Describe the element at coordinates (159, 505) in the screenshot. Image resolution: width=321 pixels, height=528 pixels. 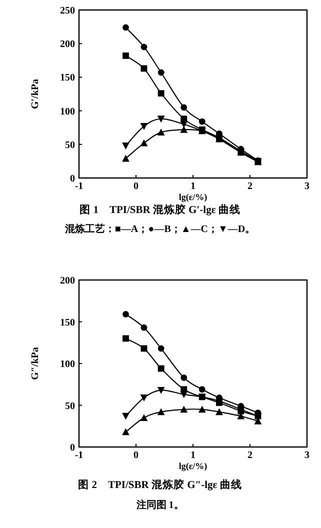
I see `text: 注同图 1。` at that location.